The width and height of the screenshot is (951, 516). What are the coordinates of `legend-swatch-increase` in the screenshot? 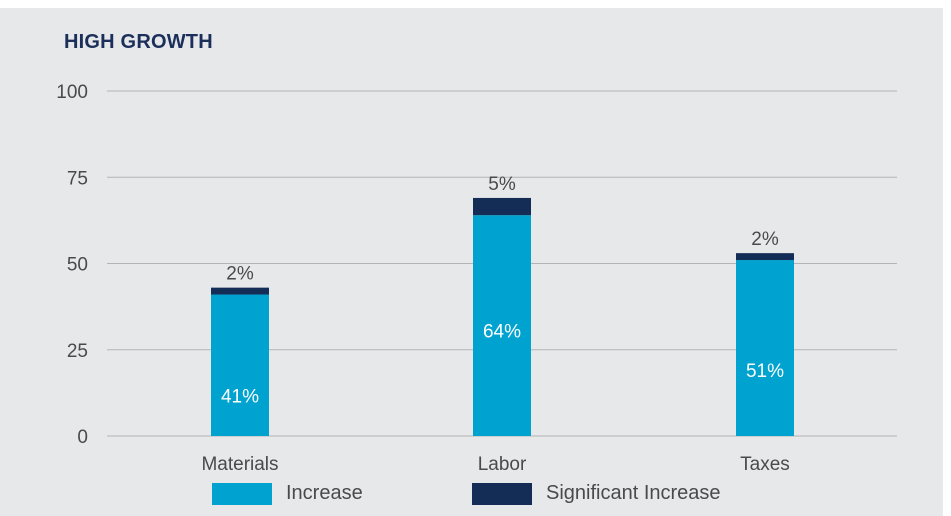 It's located at (242, 493).